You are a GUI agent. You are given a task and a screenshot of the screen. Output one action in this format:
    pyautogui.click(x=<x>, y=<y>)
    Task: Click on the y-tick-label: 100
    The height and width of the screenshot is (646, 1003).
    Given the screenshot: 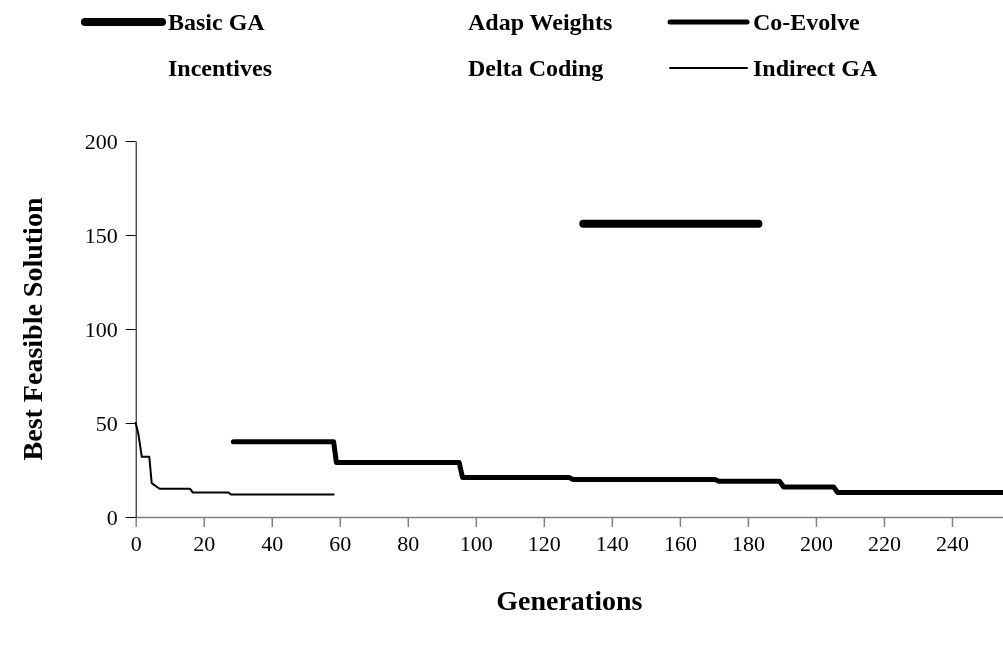 What is the action you would take?
    pyautogui.click(x=101, y=329)
    